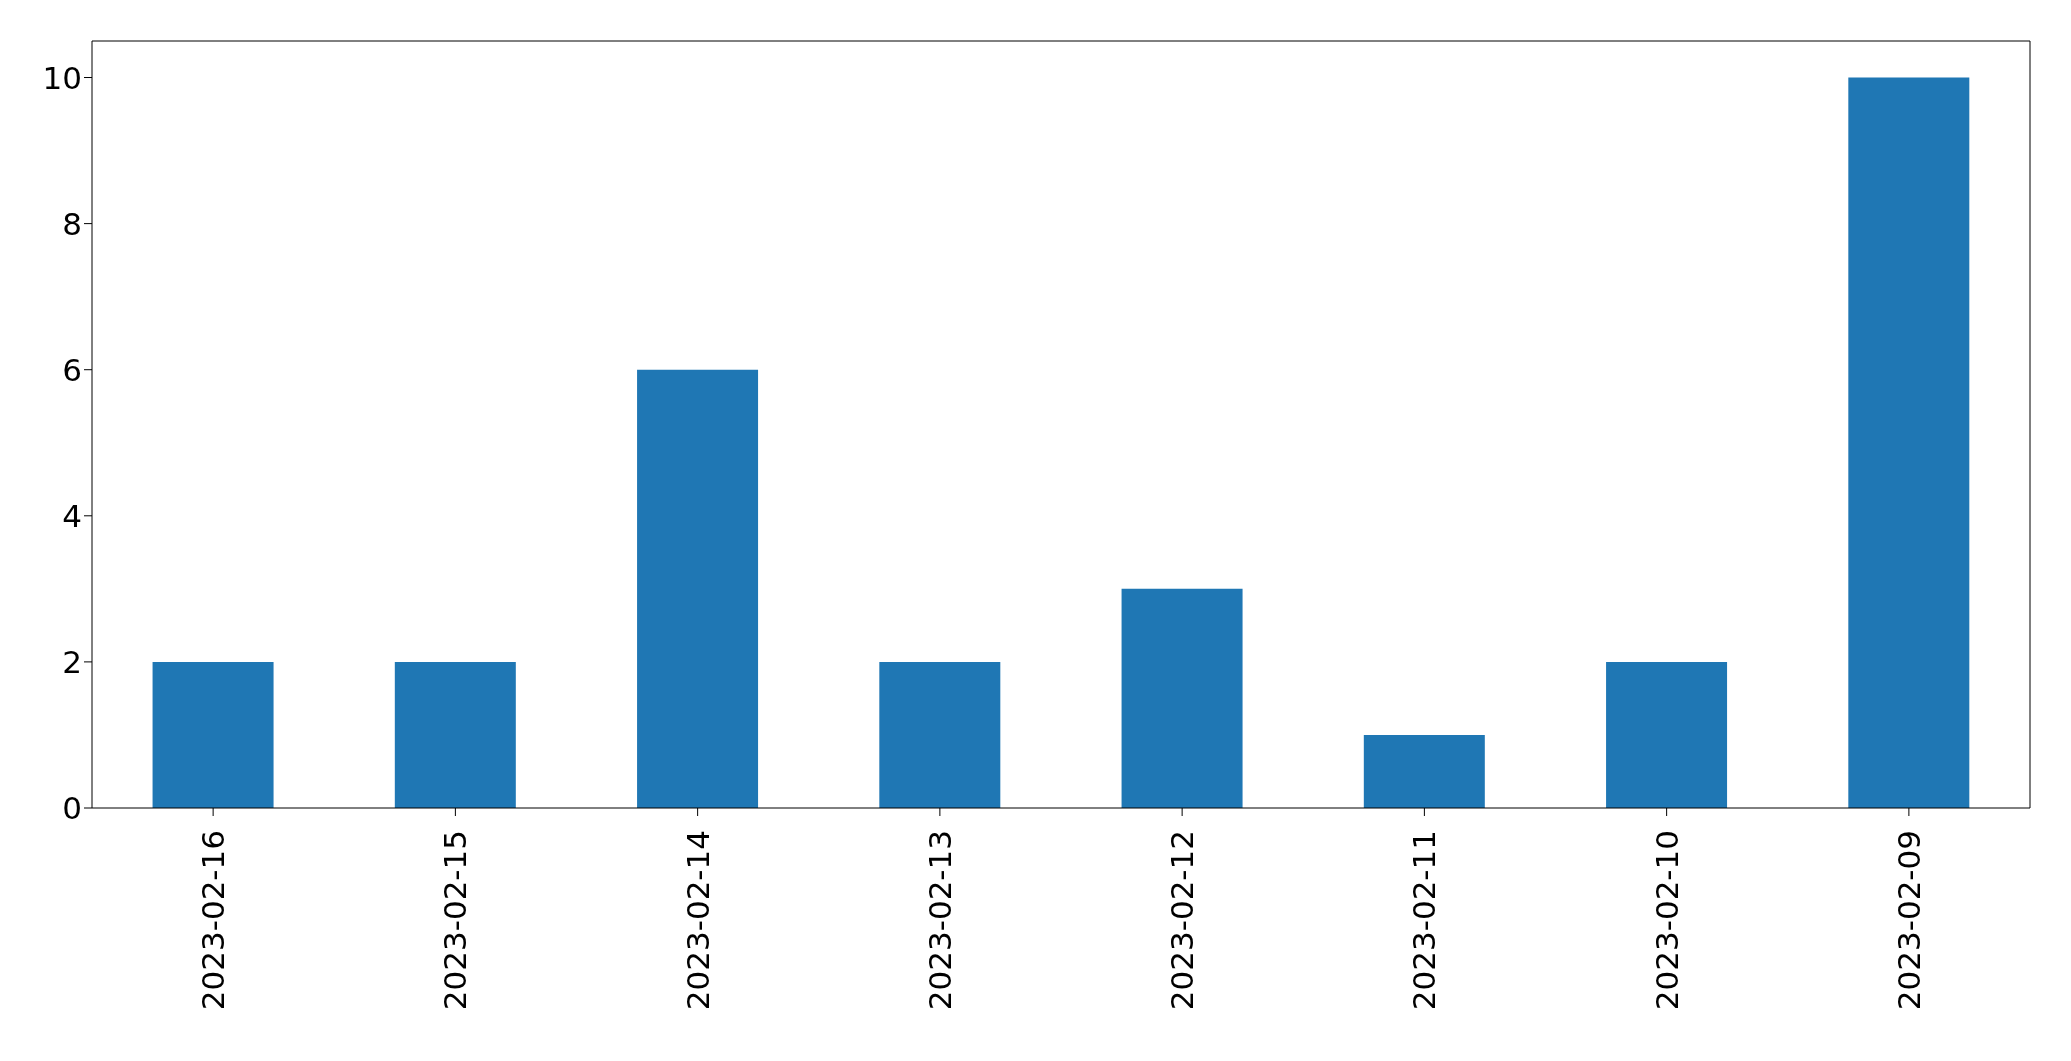  What do you see at coordinates (1424, 920) in the screenshot?
I see `x-tick-label: 2023-02-11` at bounding box center [1424, 920].